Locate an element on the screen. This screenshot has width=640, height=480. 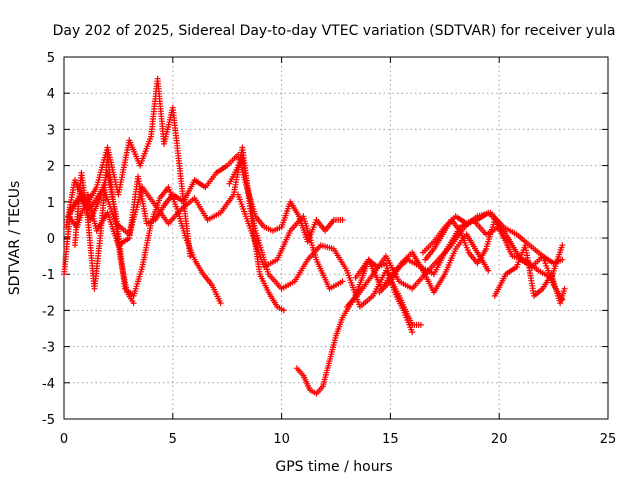
y-tick-label: -4 is located at coordinates (48, 384).